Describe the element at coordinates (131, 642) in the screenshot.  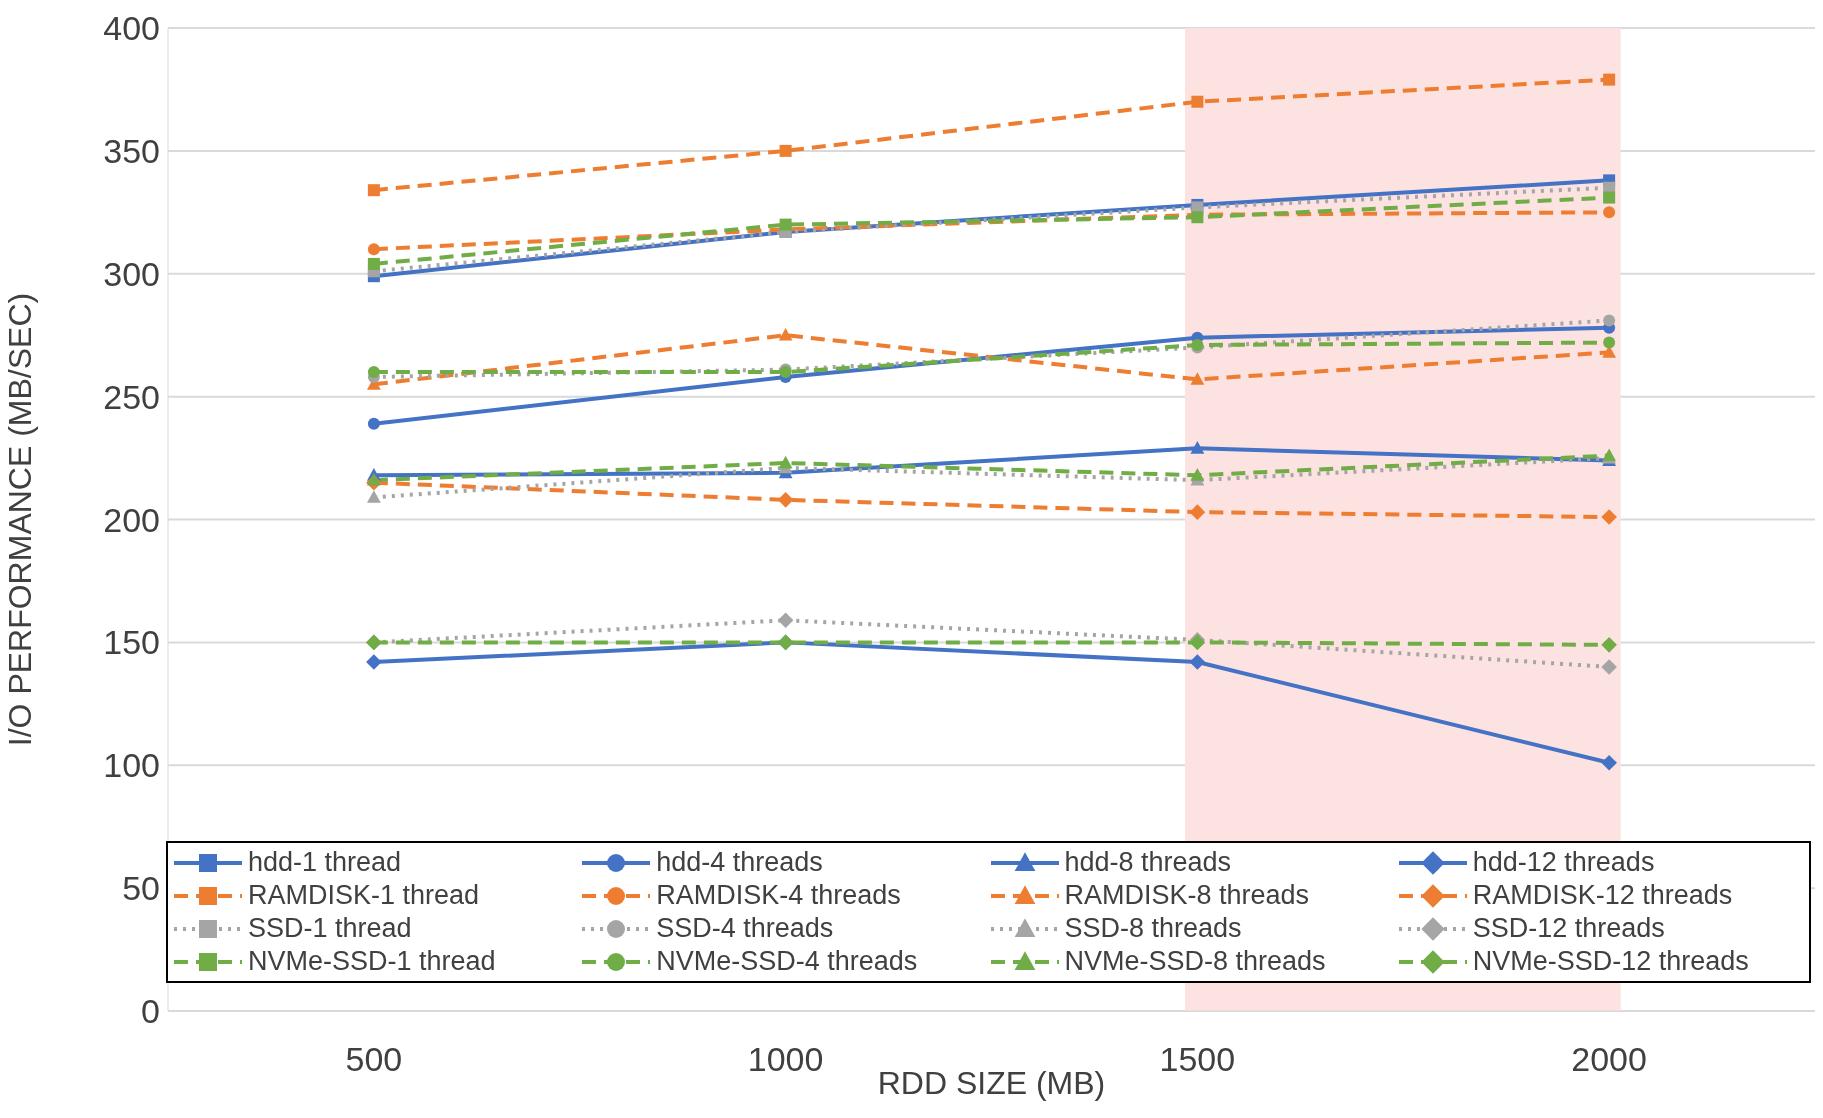
I see `y-tick-label: 150` at that location.